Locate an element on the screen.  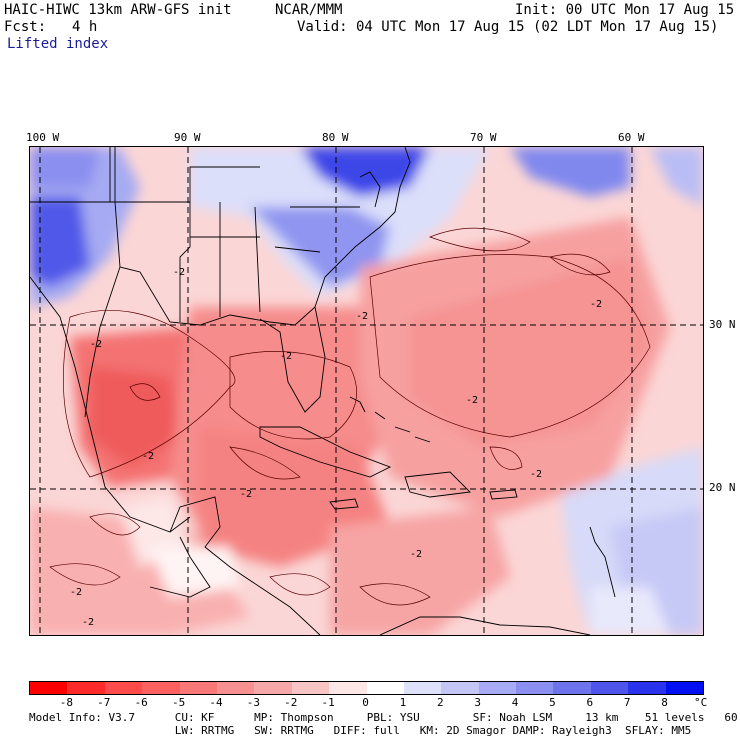
legend-tick-label: -3 is located at coordinates (253, 702).